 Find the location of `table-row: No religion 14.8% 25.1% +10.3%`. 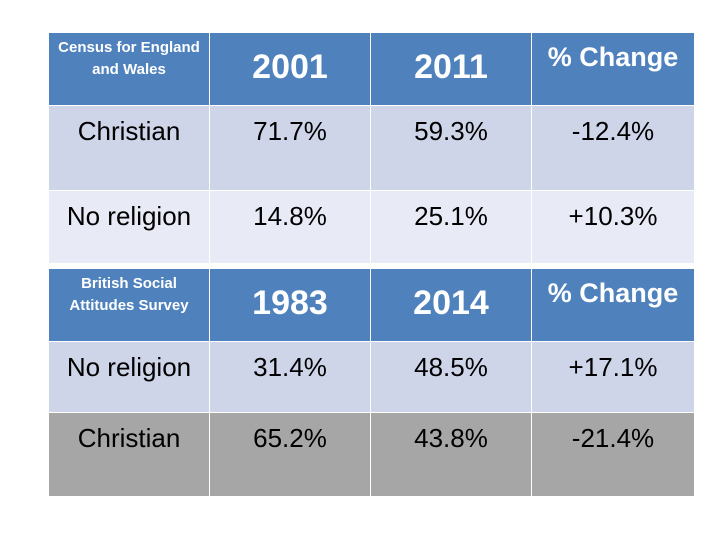

table-row: No religion 14.8% 25.1% +10.3% is located at coordinates (371, 227).